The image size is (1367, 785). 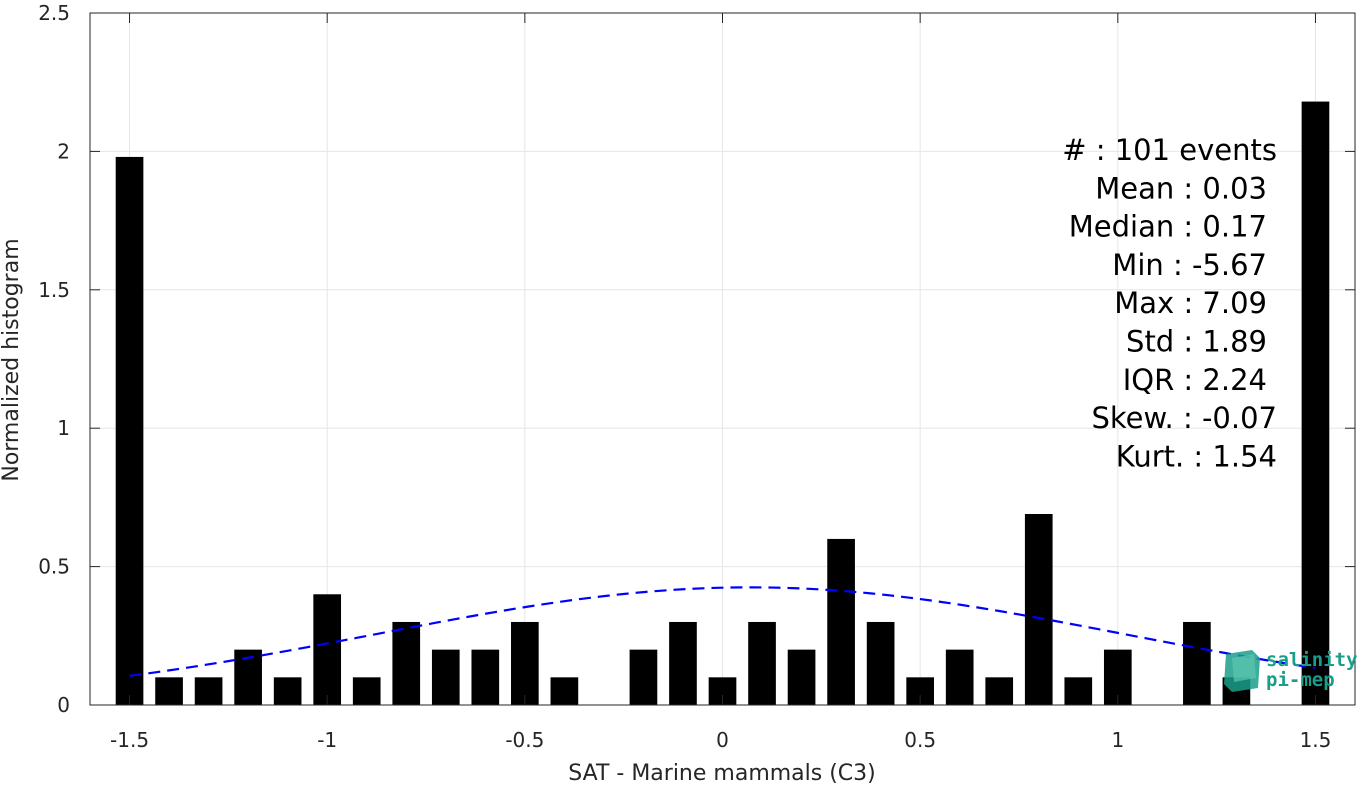 What do you see at coordinates (1169, 150) in the screenshot?
I see `stat-line: # : 101 events` at bounding box center [1169, 150].